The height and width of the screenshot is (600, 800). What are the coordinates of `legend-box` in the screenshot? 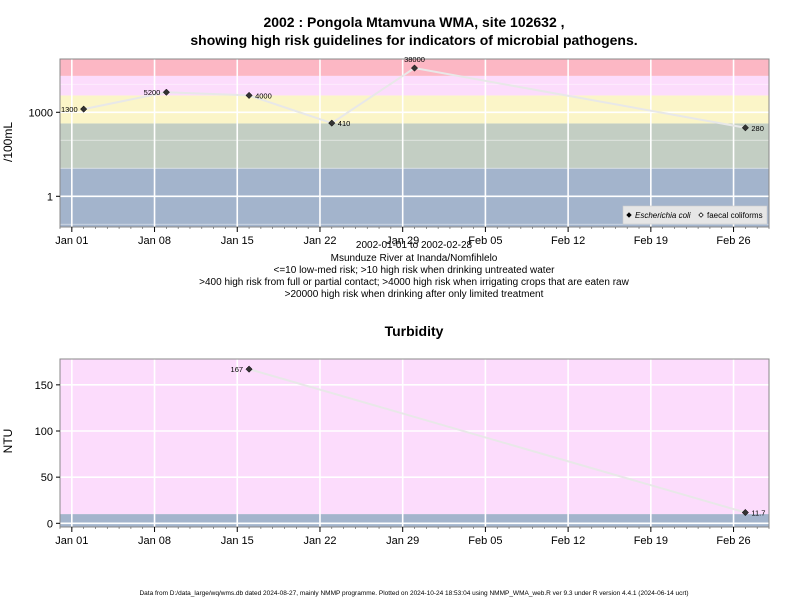 It's located at (695, 215).